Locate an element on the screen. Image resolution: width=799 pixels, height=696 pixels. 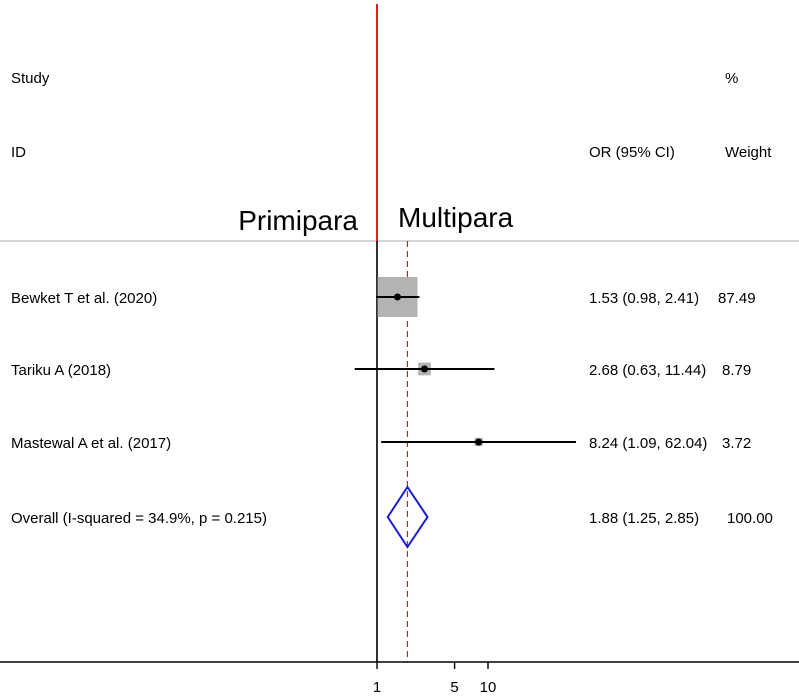
overall-ci-text: 1.88 (1.25, 2.85) is located at coordinates (644, 518).